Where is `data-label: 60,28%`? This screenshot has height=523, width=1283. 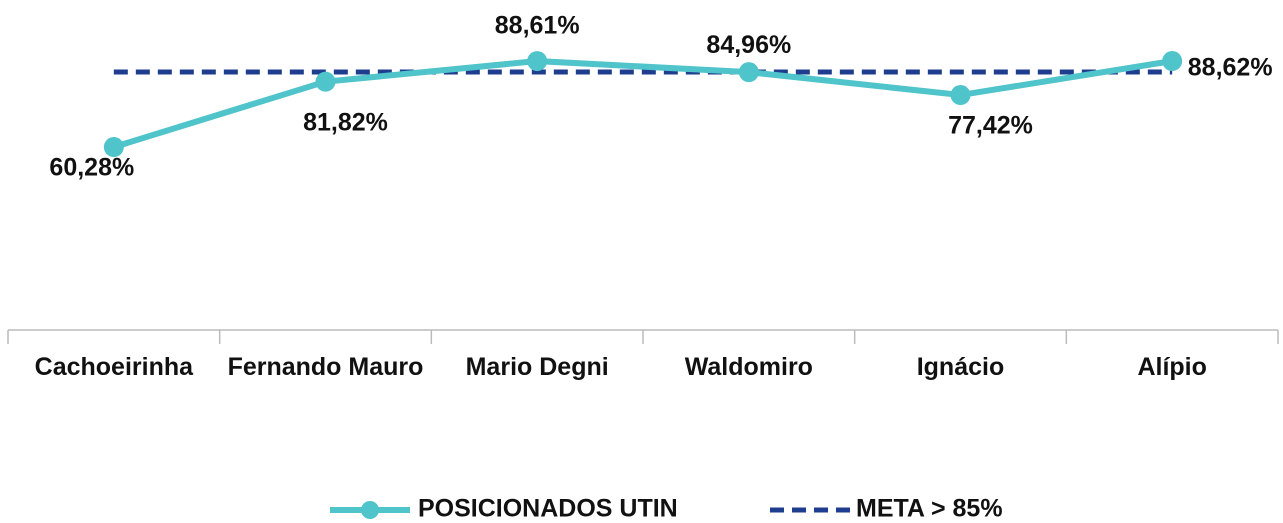
data-label: 60,28% is located at coordinates (91, 168).